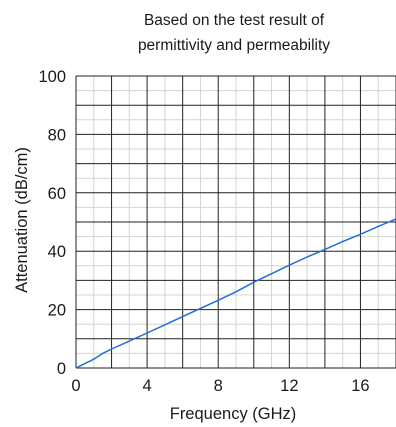 The height and width of the screenshot is (427, 396). Describe the element at coordinates (22, 220) in the screenshot. I see `y-axis-label: Attenuation (dB/cm)` at that location.